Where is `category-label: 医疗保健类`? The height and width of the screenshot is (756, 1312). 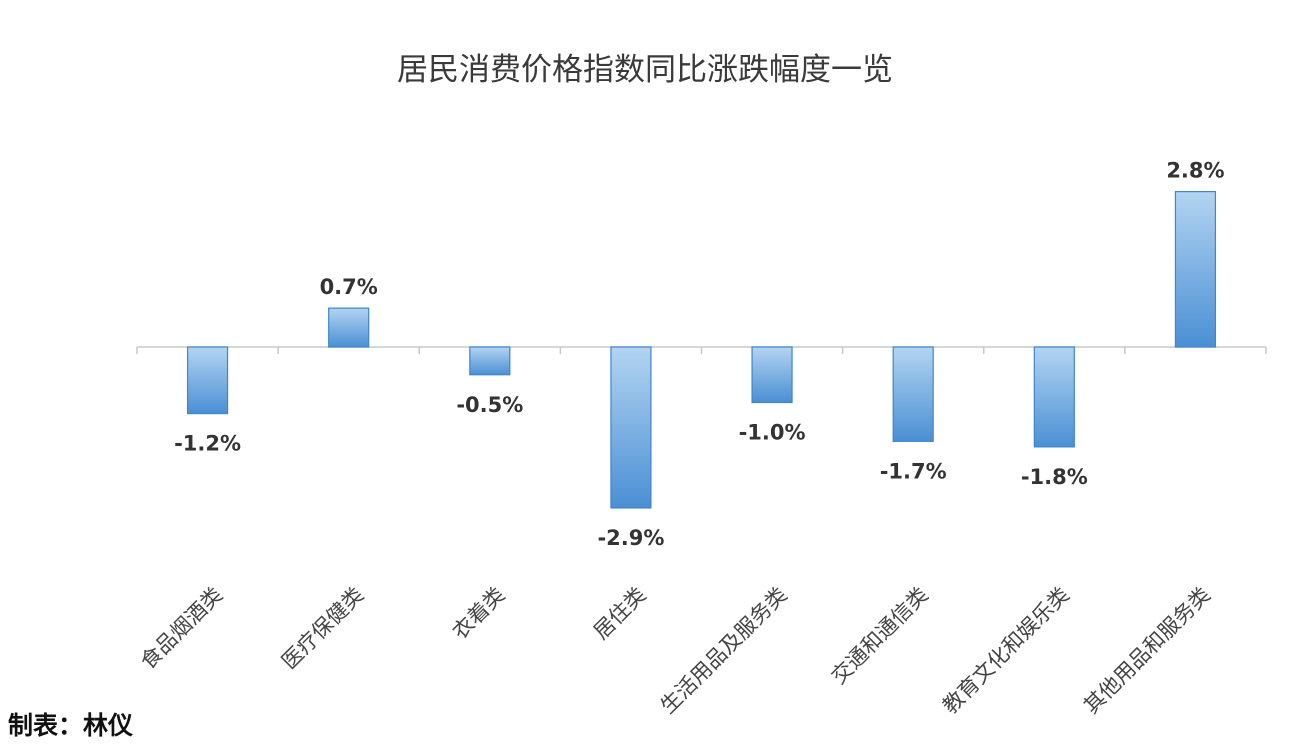
category-label: 医疗保健类 is located at coordinates (322, 628).